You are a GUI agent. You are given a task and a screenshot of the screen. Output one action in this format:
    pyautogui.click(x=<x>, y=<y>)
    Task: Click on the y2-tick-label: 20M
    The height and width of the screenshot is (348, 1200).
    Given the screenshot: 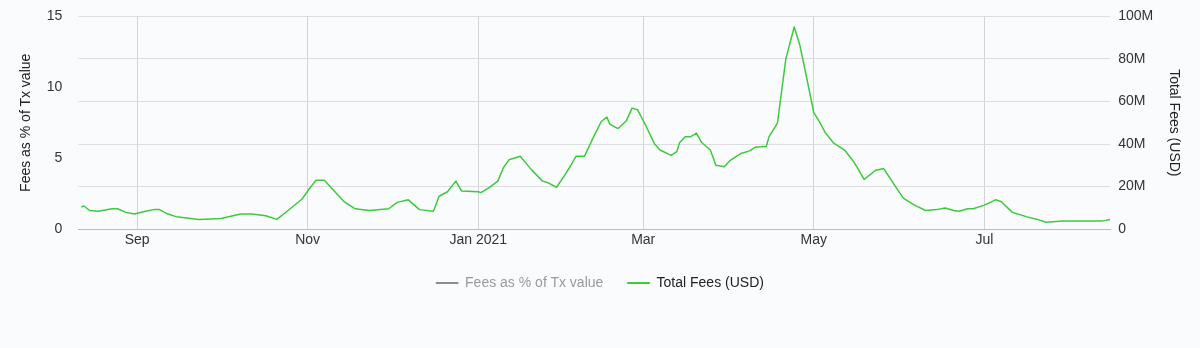 What is the action you would take?
    pyautogui.click(x=1132, y=185)
    